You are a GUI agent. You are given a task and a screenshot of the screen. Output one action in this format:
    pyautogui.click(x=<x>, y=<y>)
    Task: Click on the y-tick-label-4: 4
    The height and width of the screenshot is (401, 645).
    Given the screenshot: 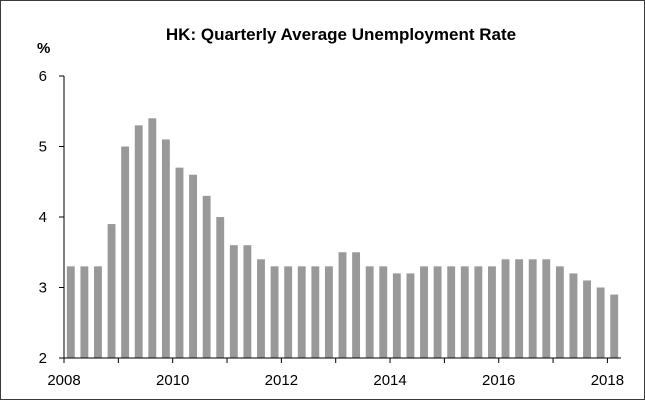 What is the action you would take?
    pyautogui.click(x=43, y=217)
    